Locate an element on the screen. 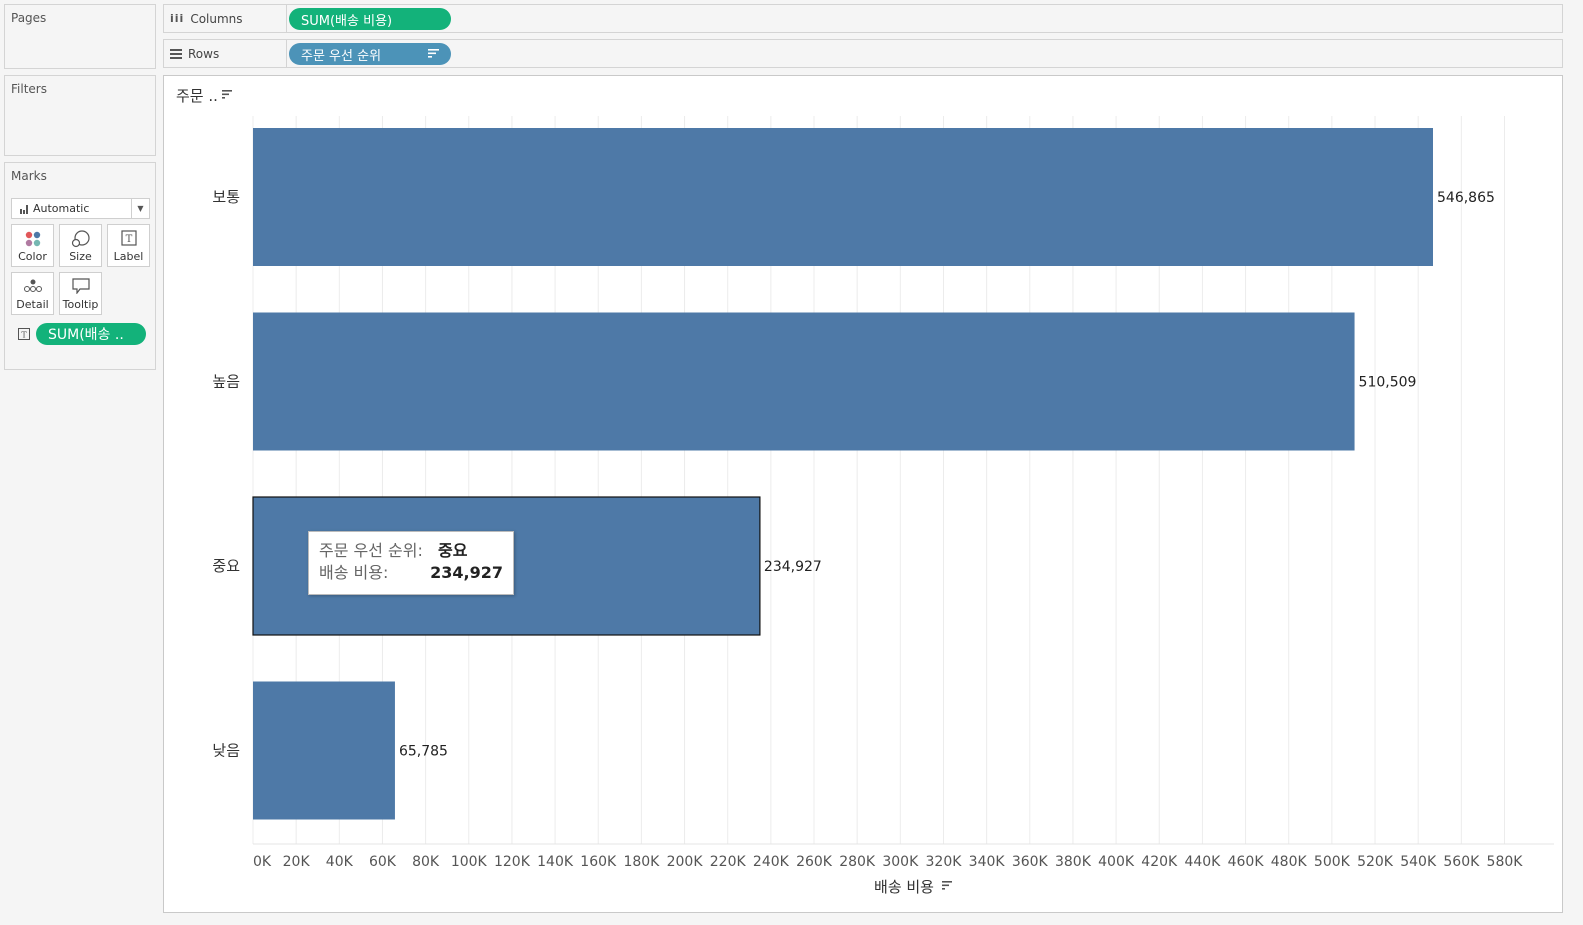  x-tick-label: 260K is located at coordinates (814, 862).